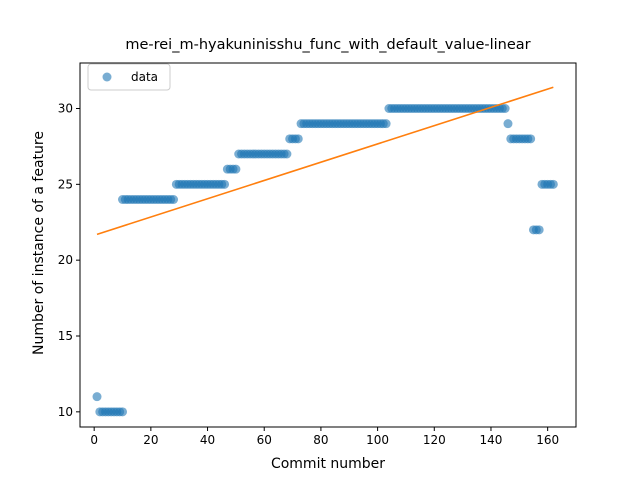 The image size is (640, 480). I want to click on x-axis-title: Commit number, so click(328, 464).